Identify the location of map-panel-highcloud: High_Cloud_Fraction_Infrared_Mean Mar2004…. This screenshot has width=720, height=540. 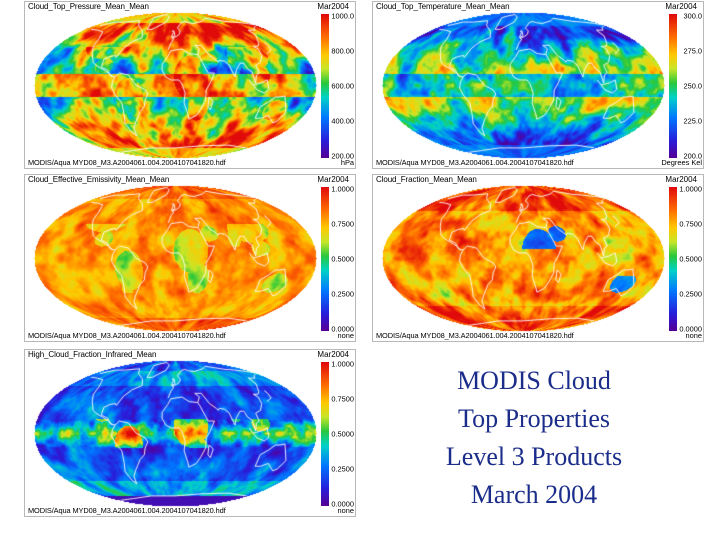
(190, 433).